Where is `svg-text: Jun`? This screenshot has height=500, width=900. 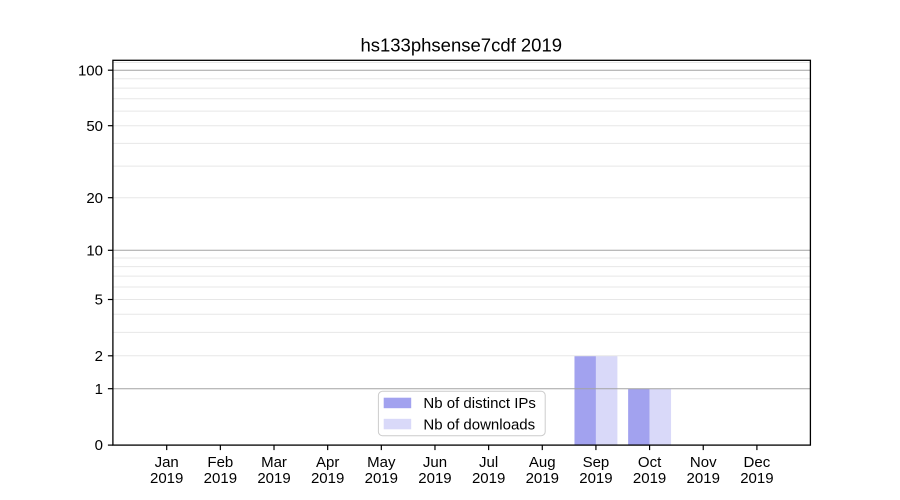
svg-text: Jun is located at coordinates (435, 462).